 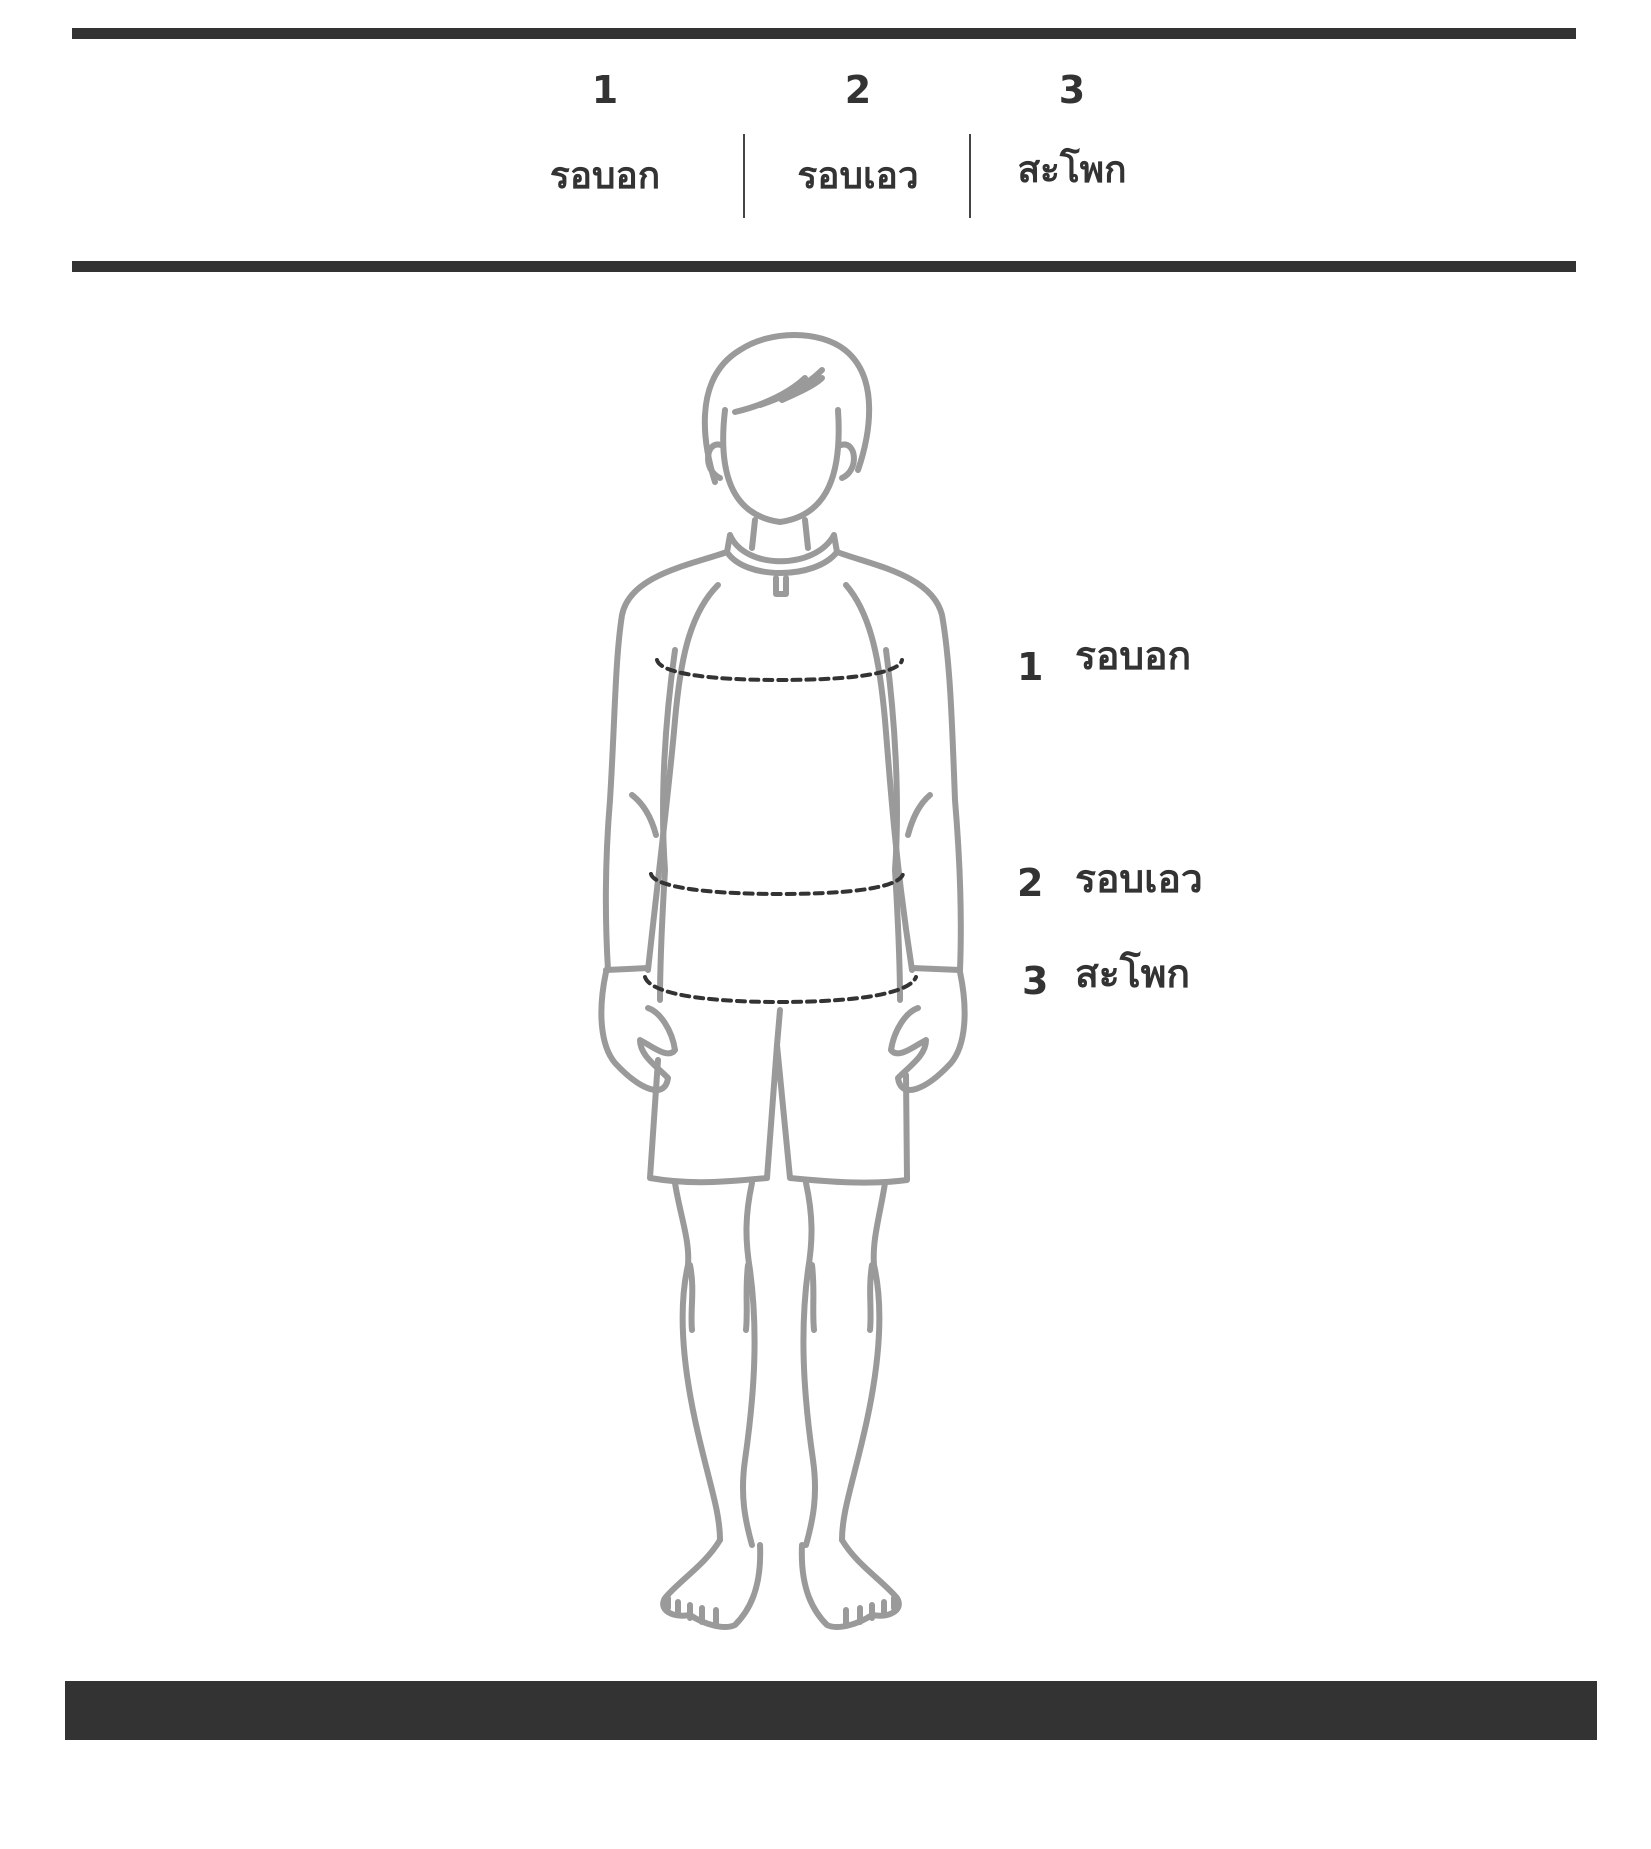 What do you see at coordinates (644, 815) in the screenshot?
I see `left-elbow` at bounding box center [644, 815].